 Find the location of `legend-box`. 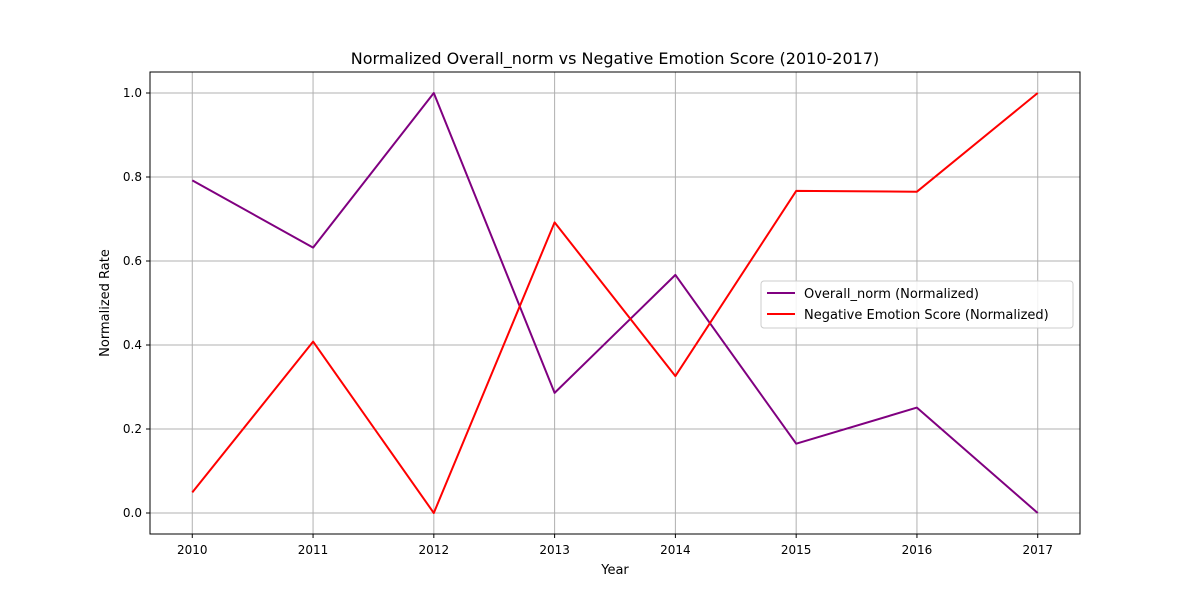

legend-box is located at coordinates (917, 304).